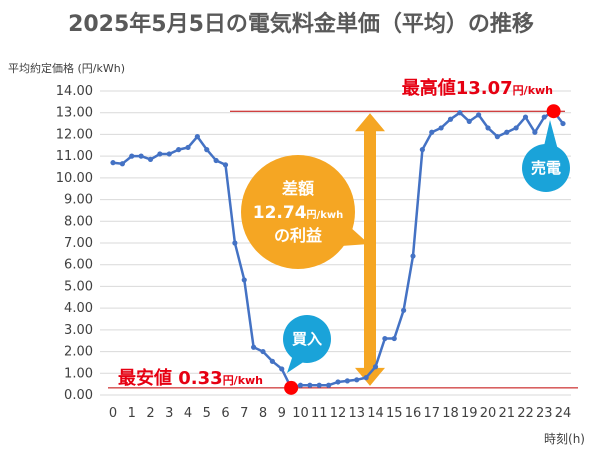  I want to click on diff-value: 12.74円/kwh, so click(298, 213).